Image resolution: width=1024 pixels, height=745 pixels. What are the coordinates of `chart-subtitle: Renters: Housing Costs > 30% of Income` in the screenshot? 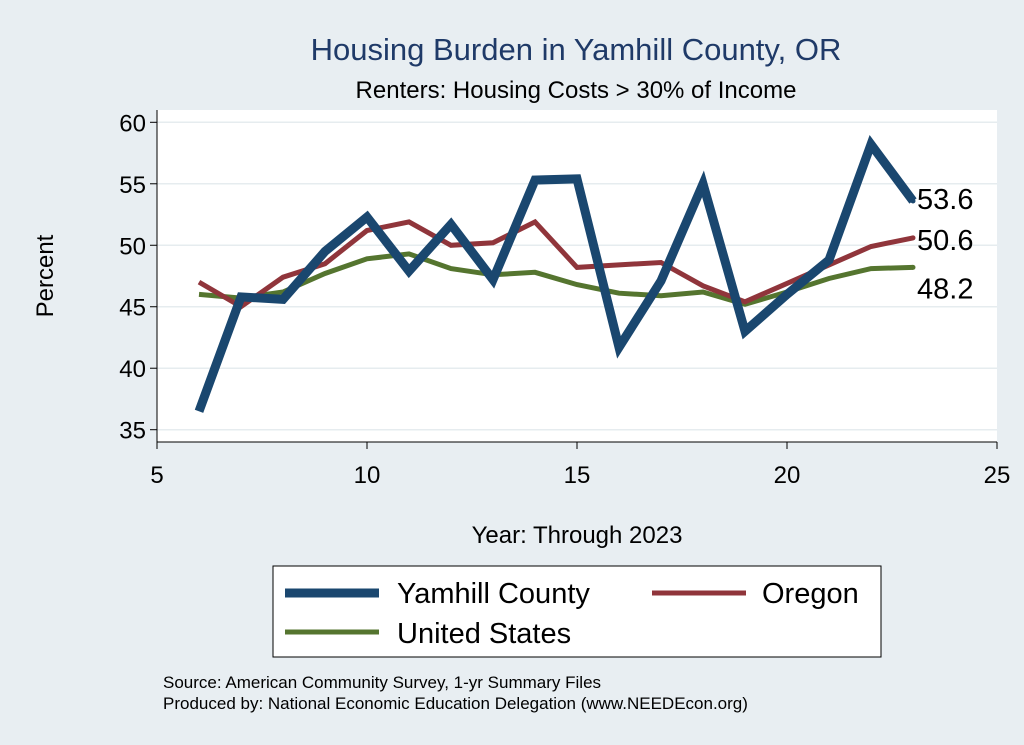 It's located at (576, 90).